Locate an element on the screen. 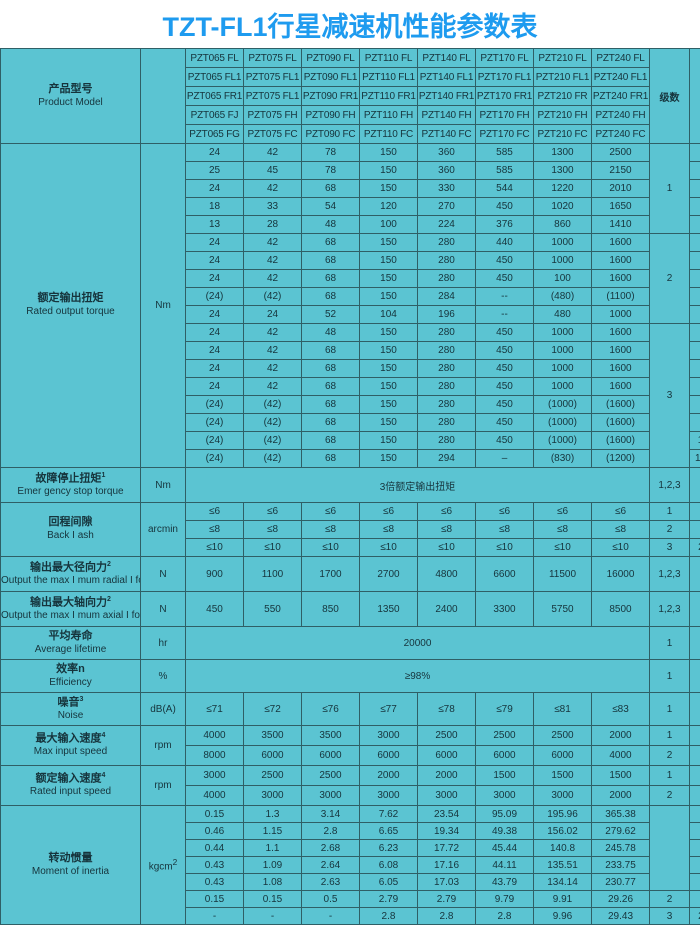  model-cell: PZT240 FL is located at coordinates (621, 58).